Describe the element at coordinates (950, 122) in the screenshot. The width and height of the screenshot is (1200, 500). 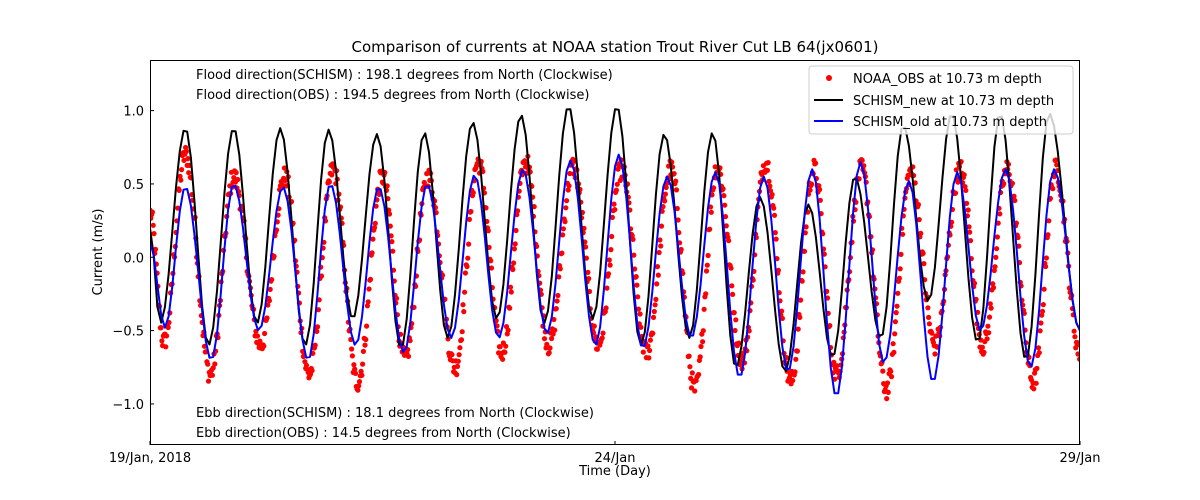
I see `legend-label-old: SCHISM_old at 10.73 m depth` at that location.